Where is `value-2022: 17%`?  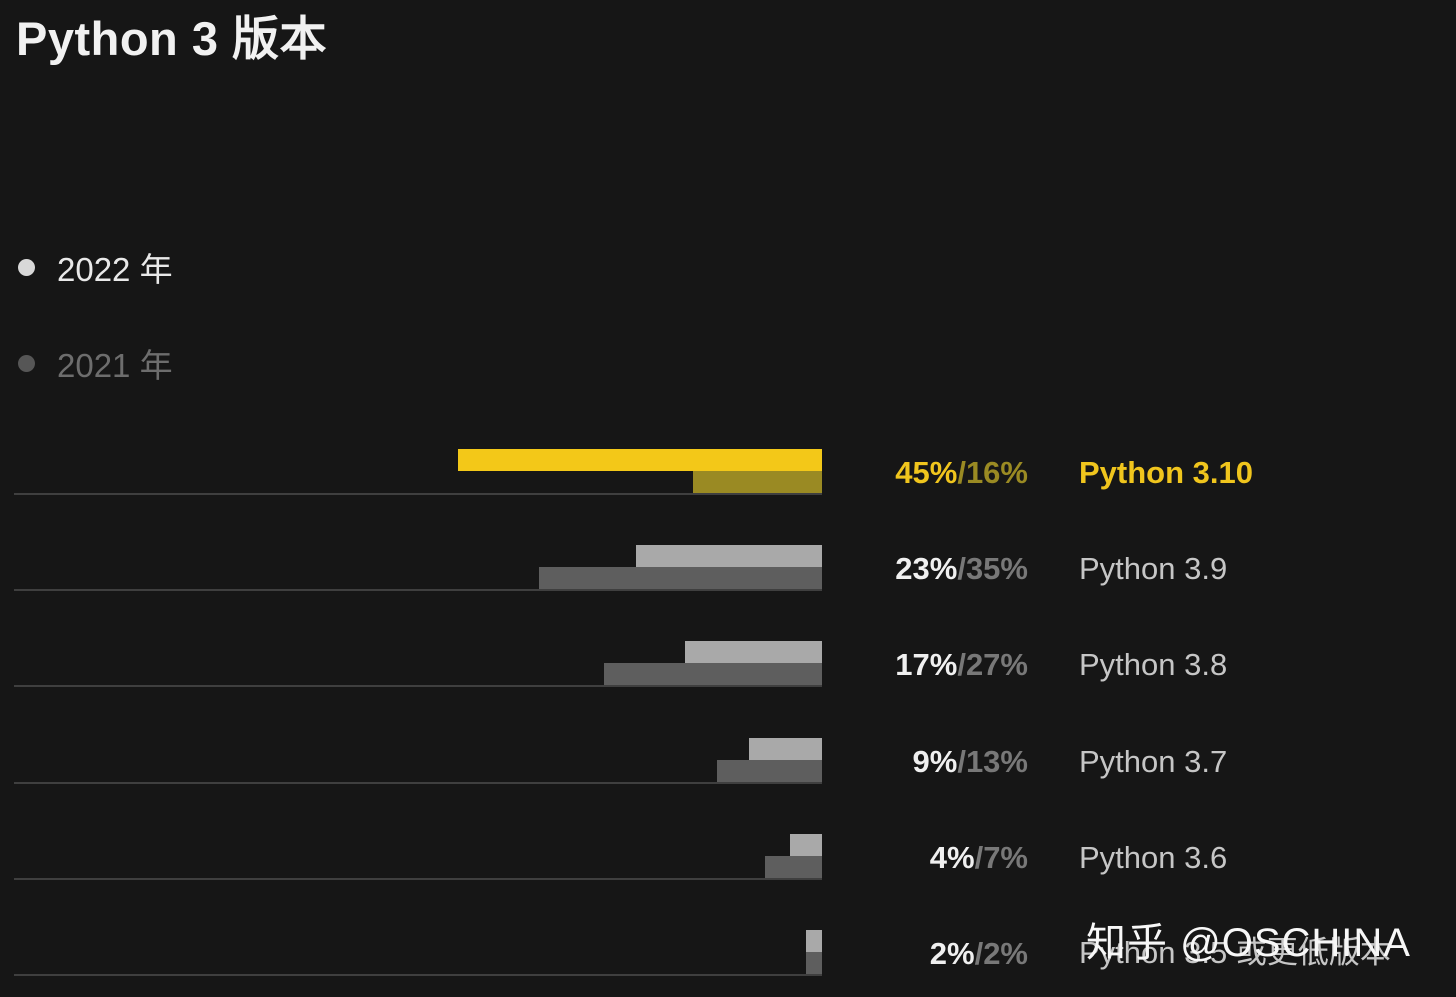
value-2022: 17% is located at coordinates (926, 665).